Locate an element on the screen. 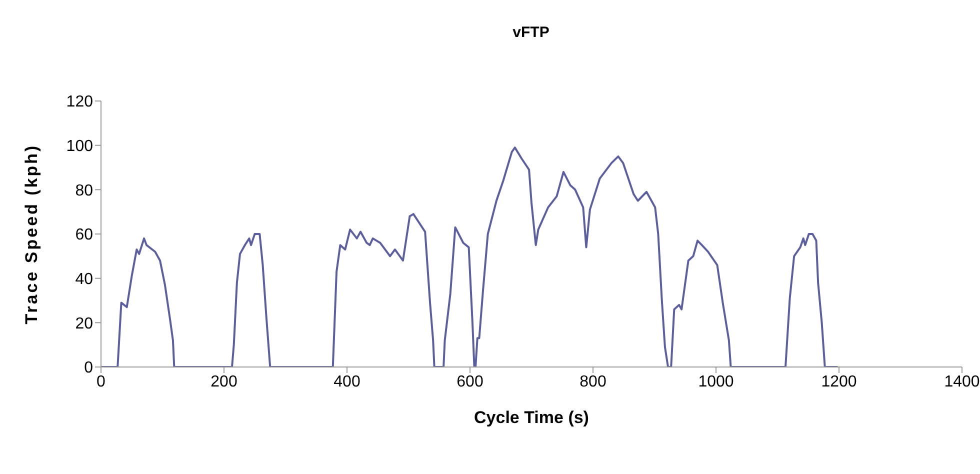 The image size is (980, 474). x-tick-label: 1400 is located at coordinates (962, 381).